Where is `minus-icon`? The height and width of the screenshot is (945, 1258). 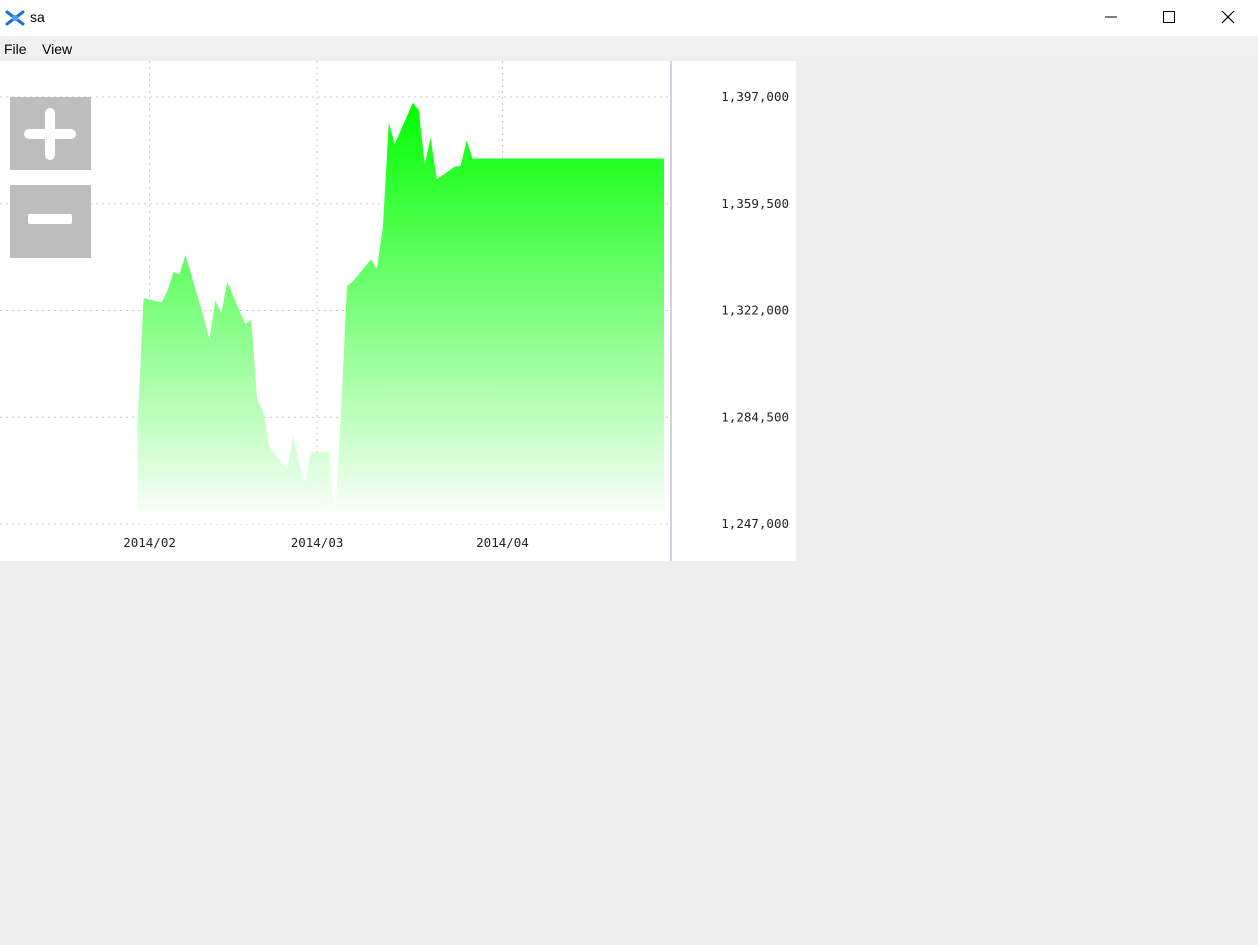 minus-icon is located at coordinates (50, 219).